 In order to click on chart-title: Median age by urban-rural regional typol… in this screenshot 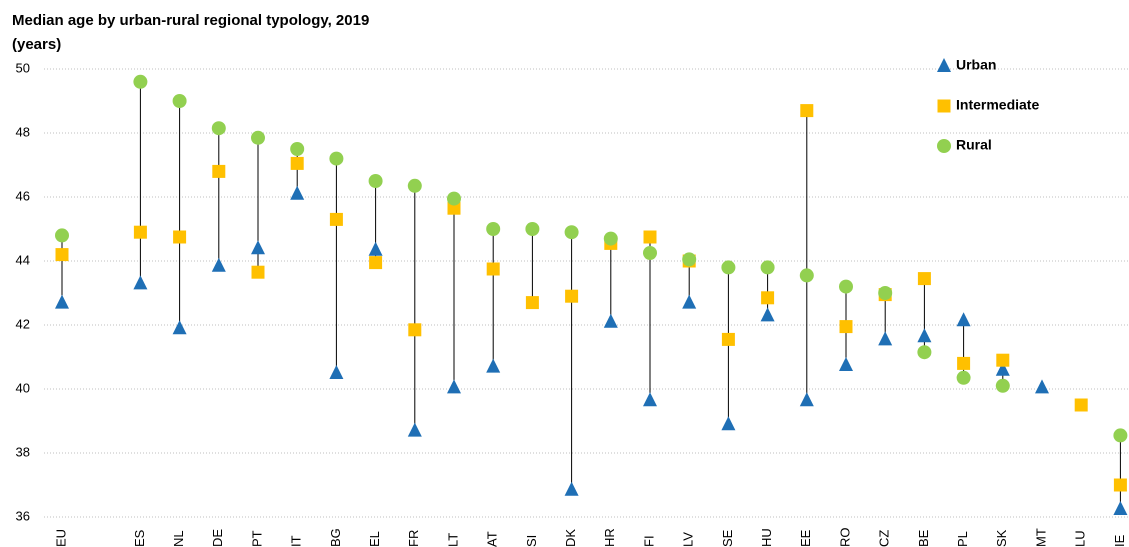, I will do `click(190, 20)`.